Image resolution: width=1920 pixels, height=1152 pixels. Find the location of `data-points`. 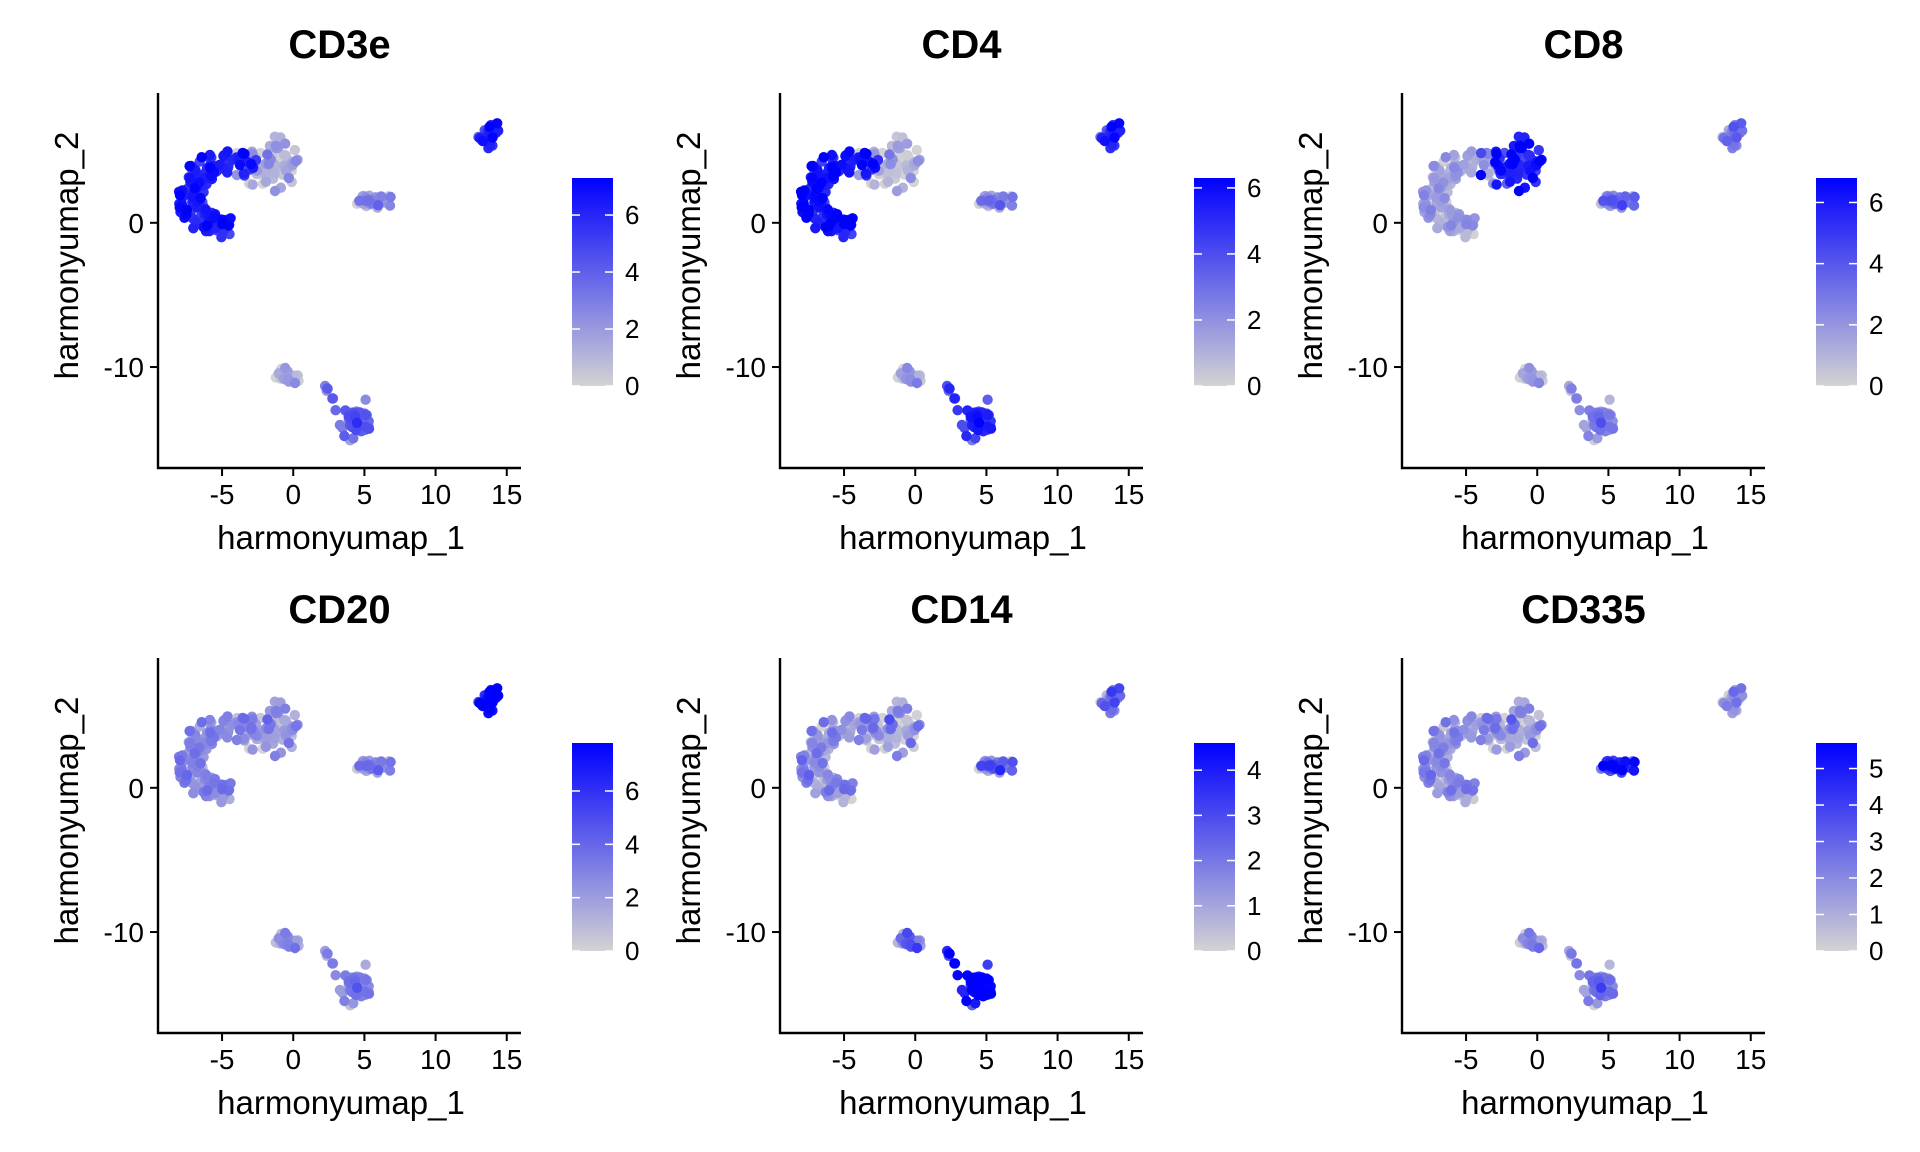

data-points is located at coordinates (338, 847).